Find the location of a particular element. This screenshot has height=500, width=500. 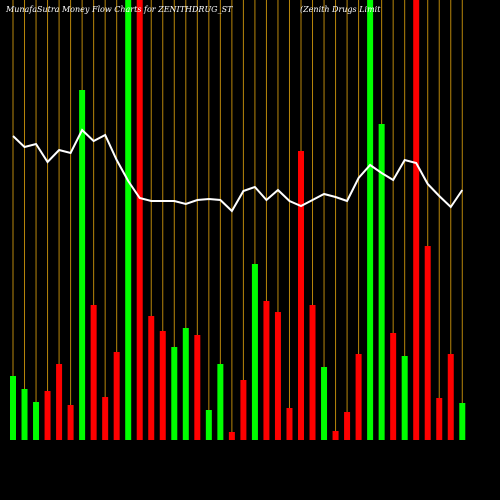

chart-subtitle: (Zenith Drugs Limit is located at coordinates (340, 9).